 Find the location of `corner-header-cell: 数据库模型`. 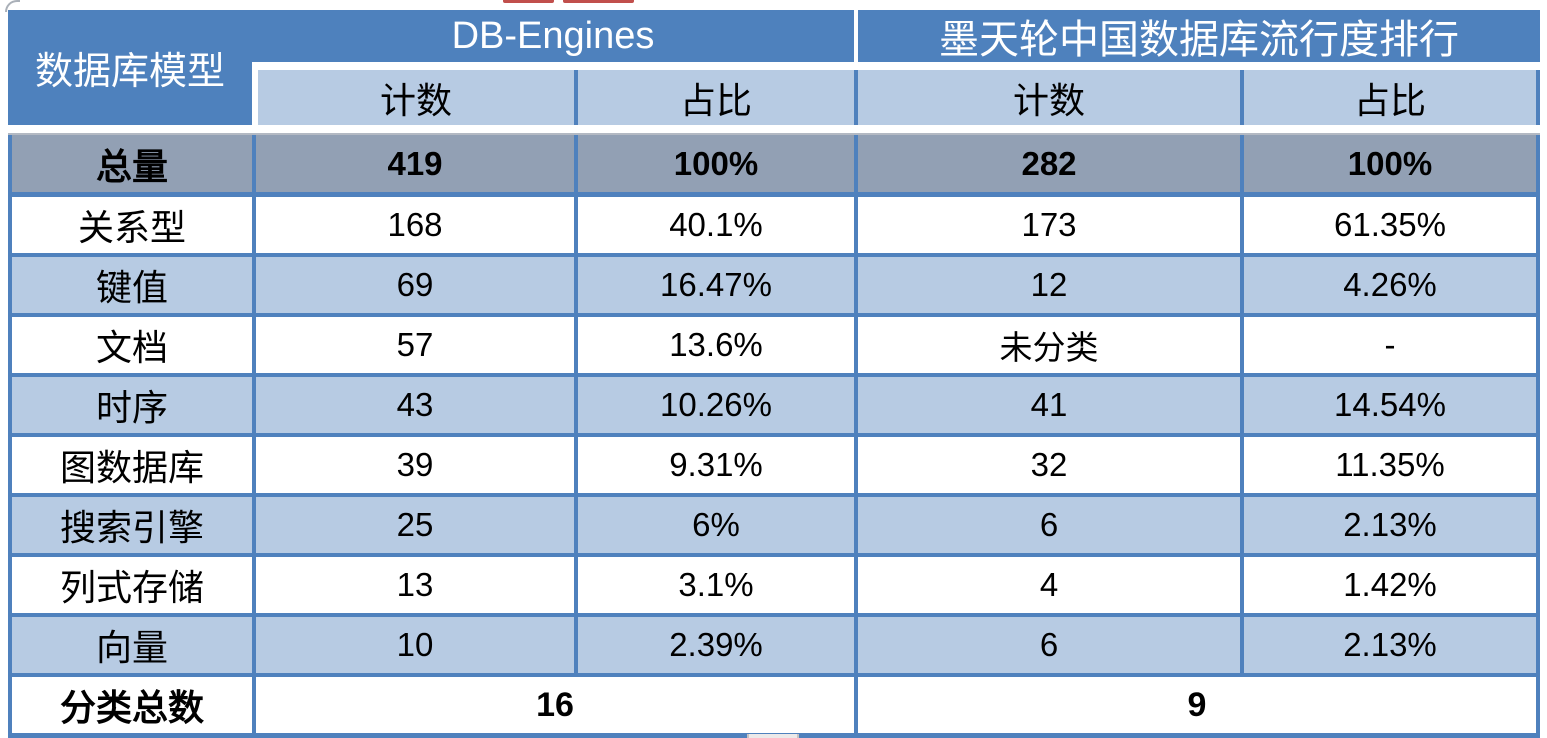

corner-header-cell: 数据库模型 is located at coordinates (130, 67).